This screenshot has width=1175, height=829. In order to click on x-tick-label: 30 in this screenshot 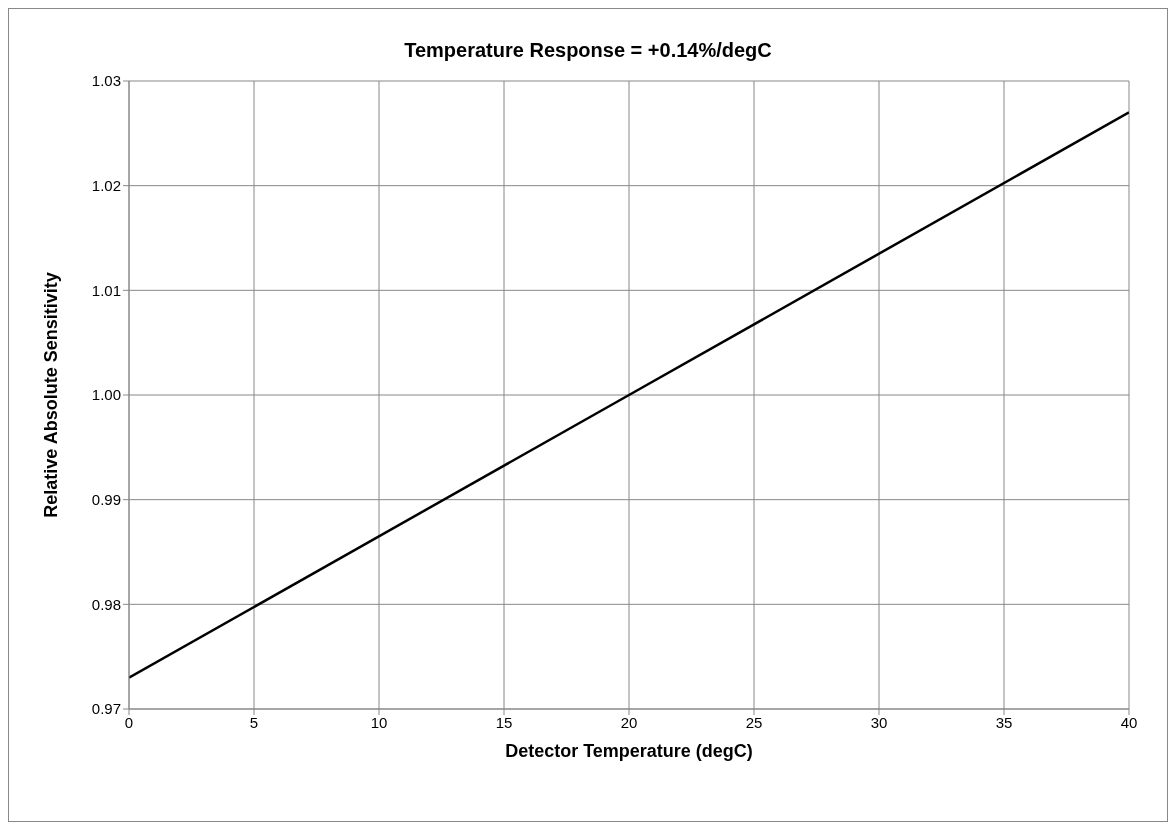, I will do `click(879, 722)`.